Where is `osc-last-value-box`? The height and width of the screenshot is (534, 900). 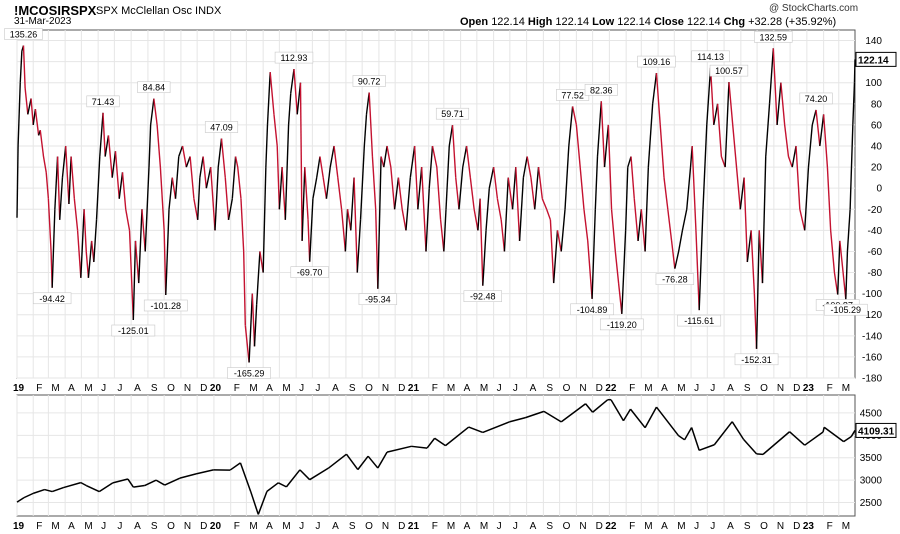 osc-last-value-box is located at coordinates (876, 59).